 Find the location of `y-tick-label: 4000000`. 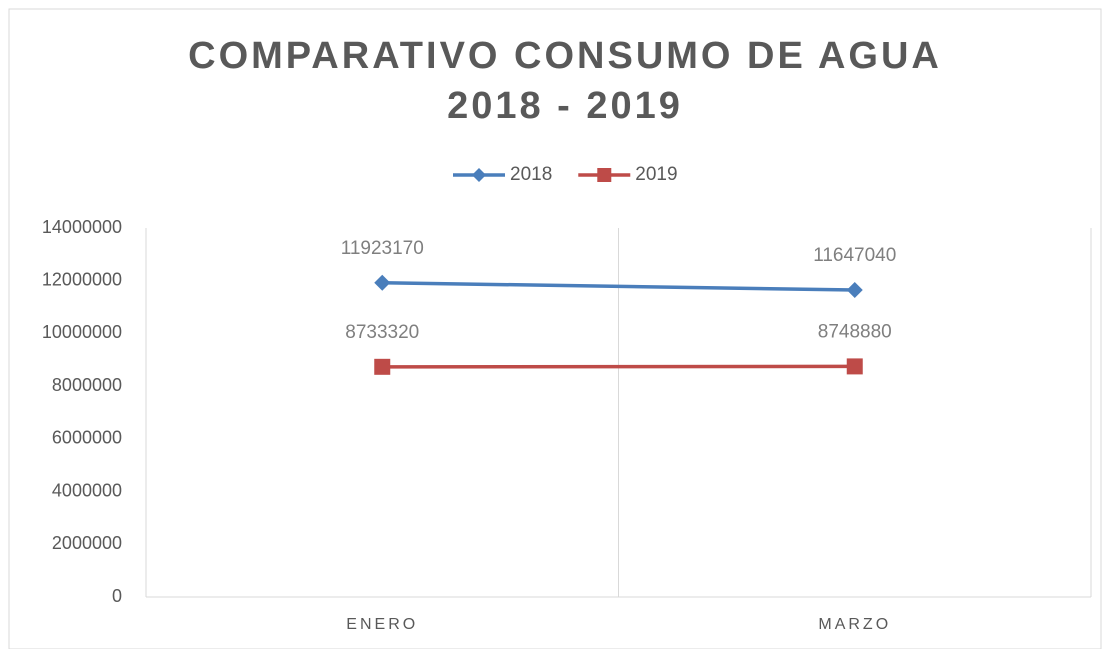

y-tick-label: 4000000 is located at coordinates (87, 490).